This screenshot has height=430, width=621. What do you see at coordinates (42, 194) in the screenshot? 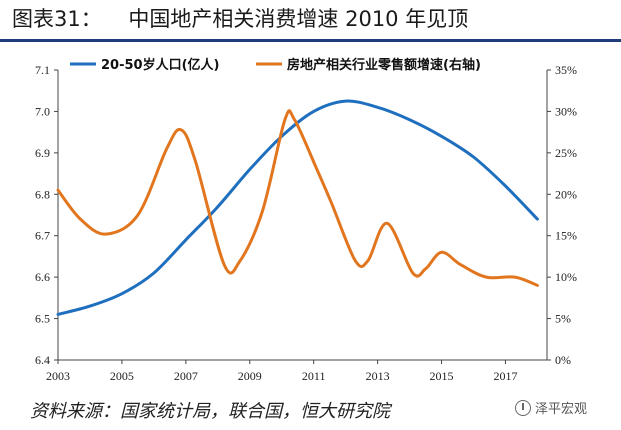
I see `y-left-tick-label: 6.8` at bounding box center [42, 194].